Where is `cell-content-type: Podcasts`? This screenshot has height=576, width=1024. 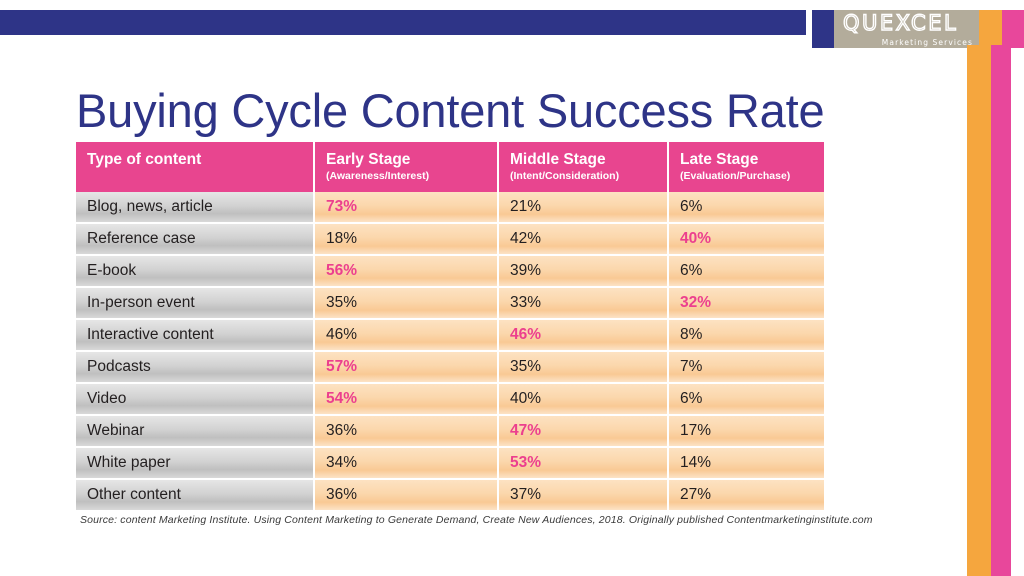 cell-content-type: Podcasts is located at coordinates (195, 368).